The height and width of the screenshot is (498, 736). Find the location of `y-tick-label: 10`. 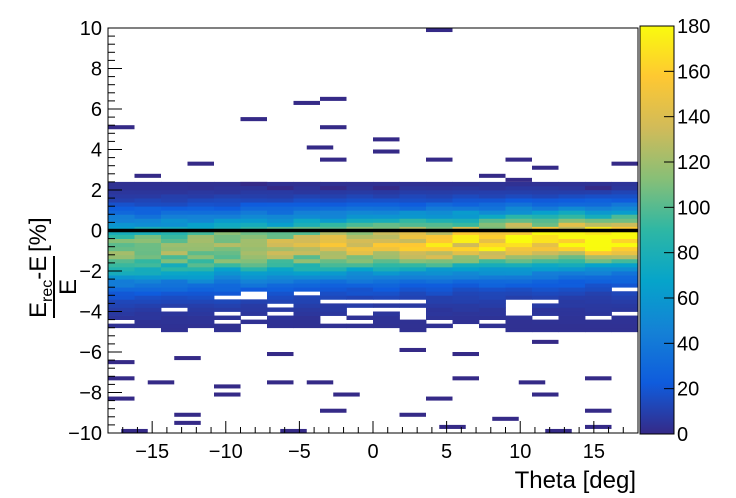

y-tick-label: 10 is located at coordinates (91, 29).